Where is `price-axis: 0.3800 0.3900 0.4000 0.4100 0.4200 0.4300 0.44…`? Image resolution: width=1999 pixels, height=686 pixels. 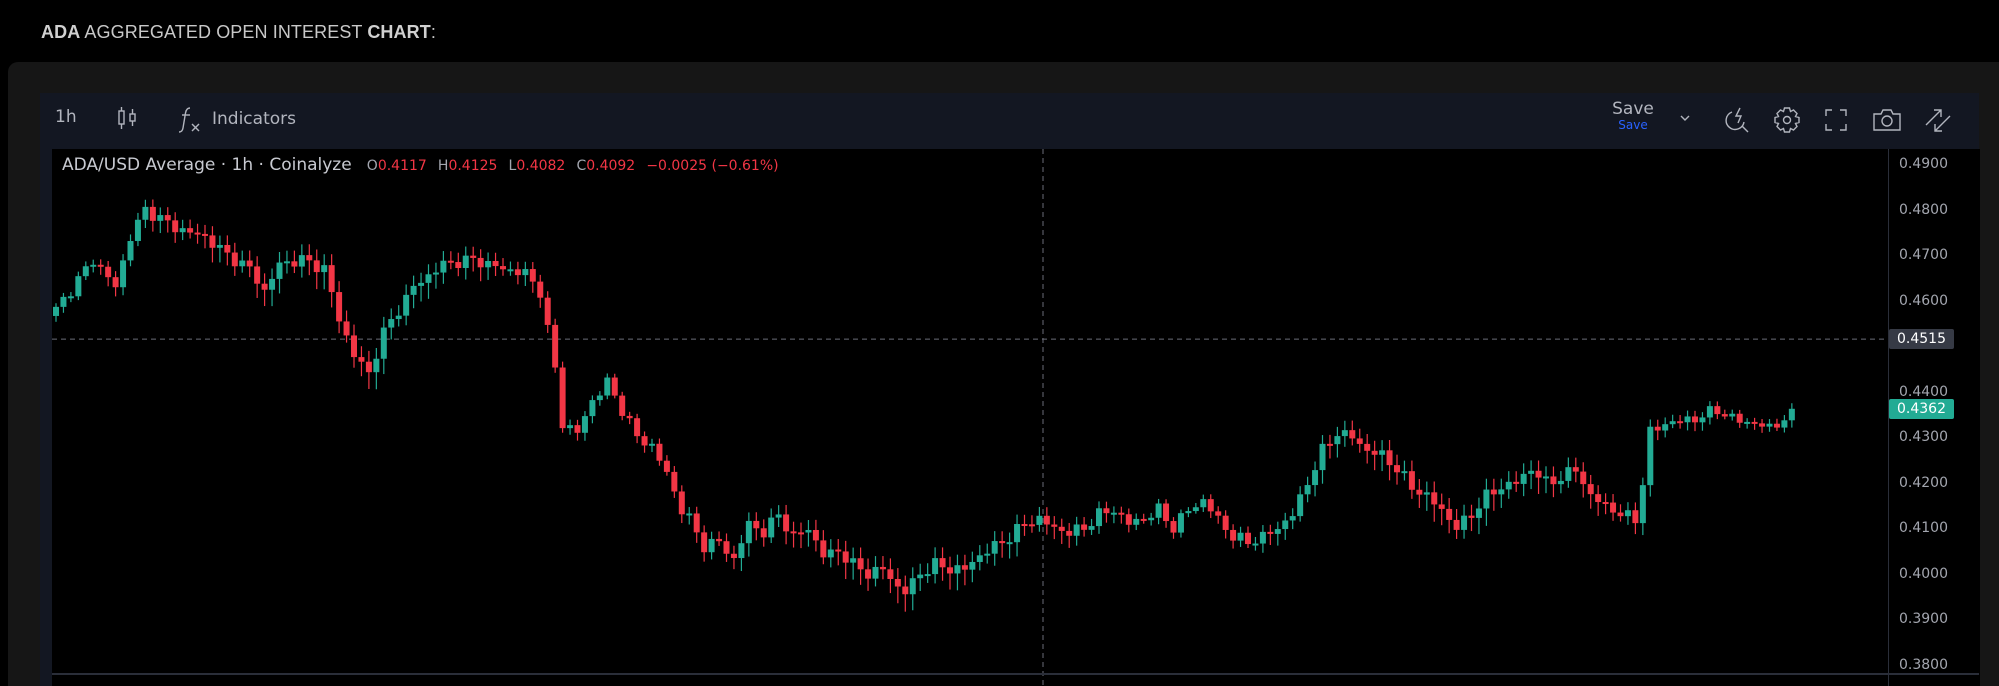
price-axis: 0.3800 0.3900 0.4000 0.4100 0.4200 0.4300 0.44… is located at coordinates (1934, 417).